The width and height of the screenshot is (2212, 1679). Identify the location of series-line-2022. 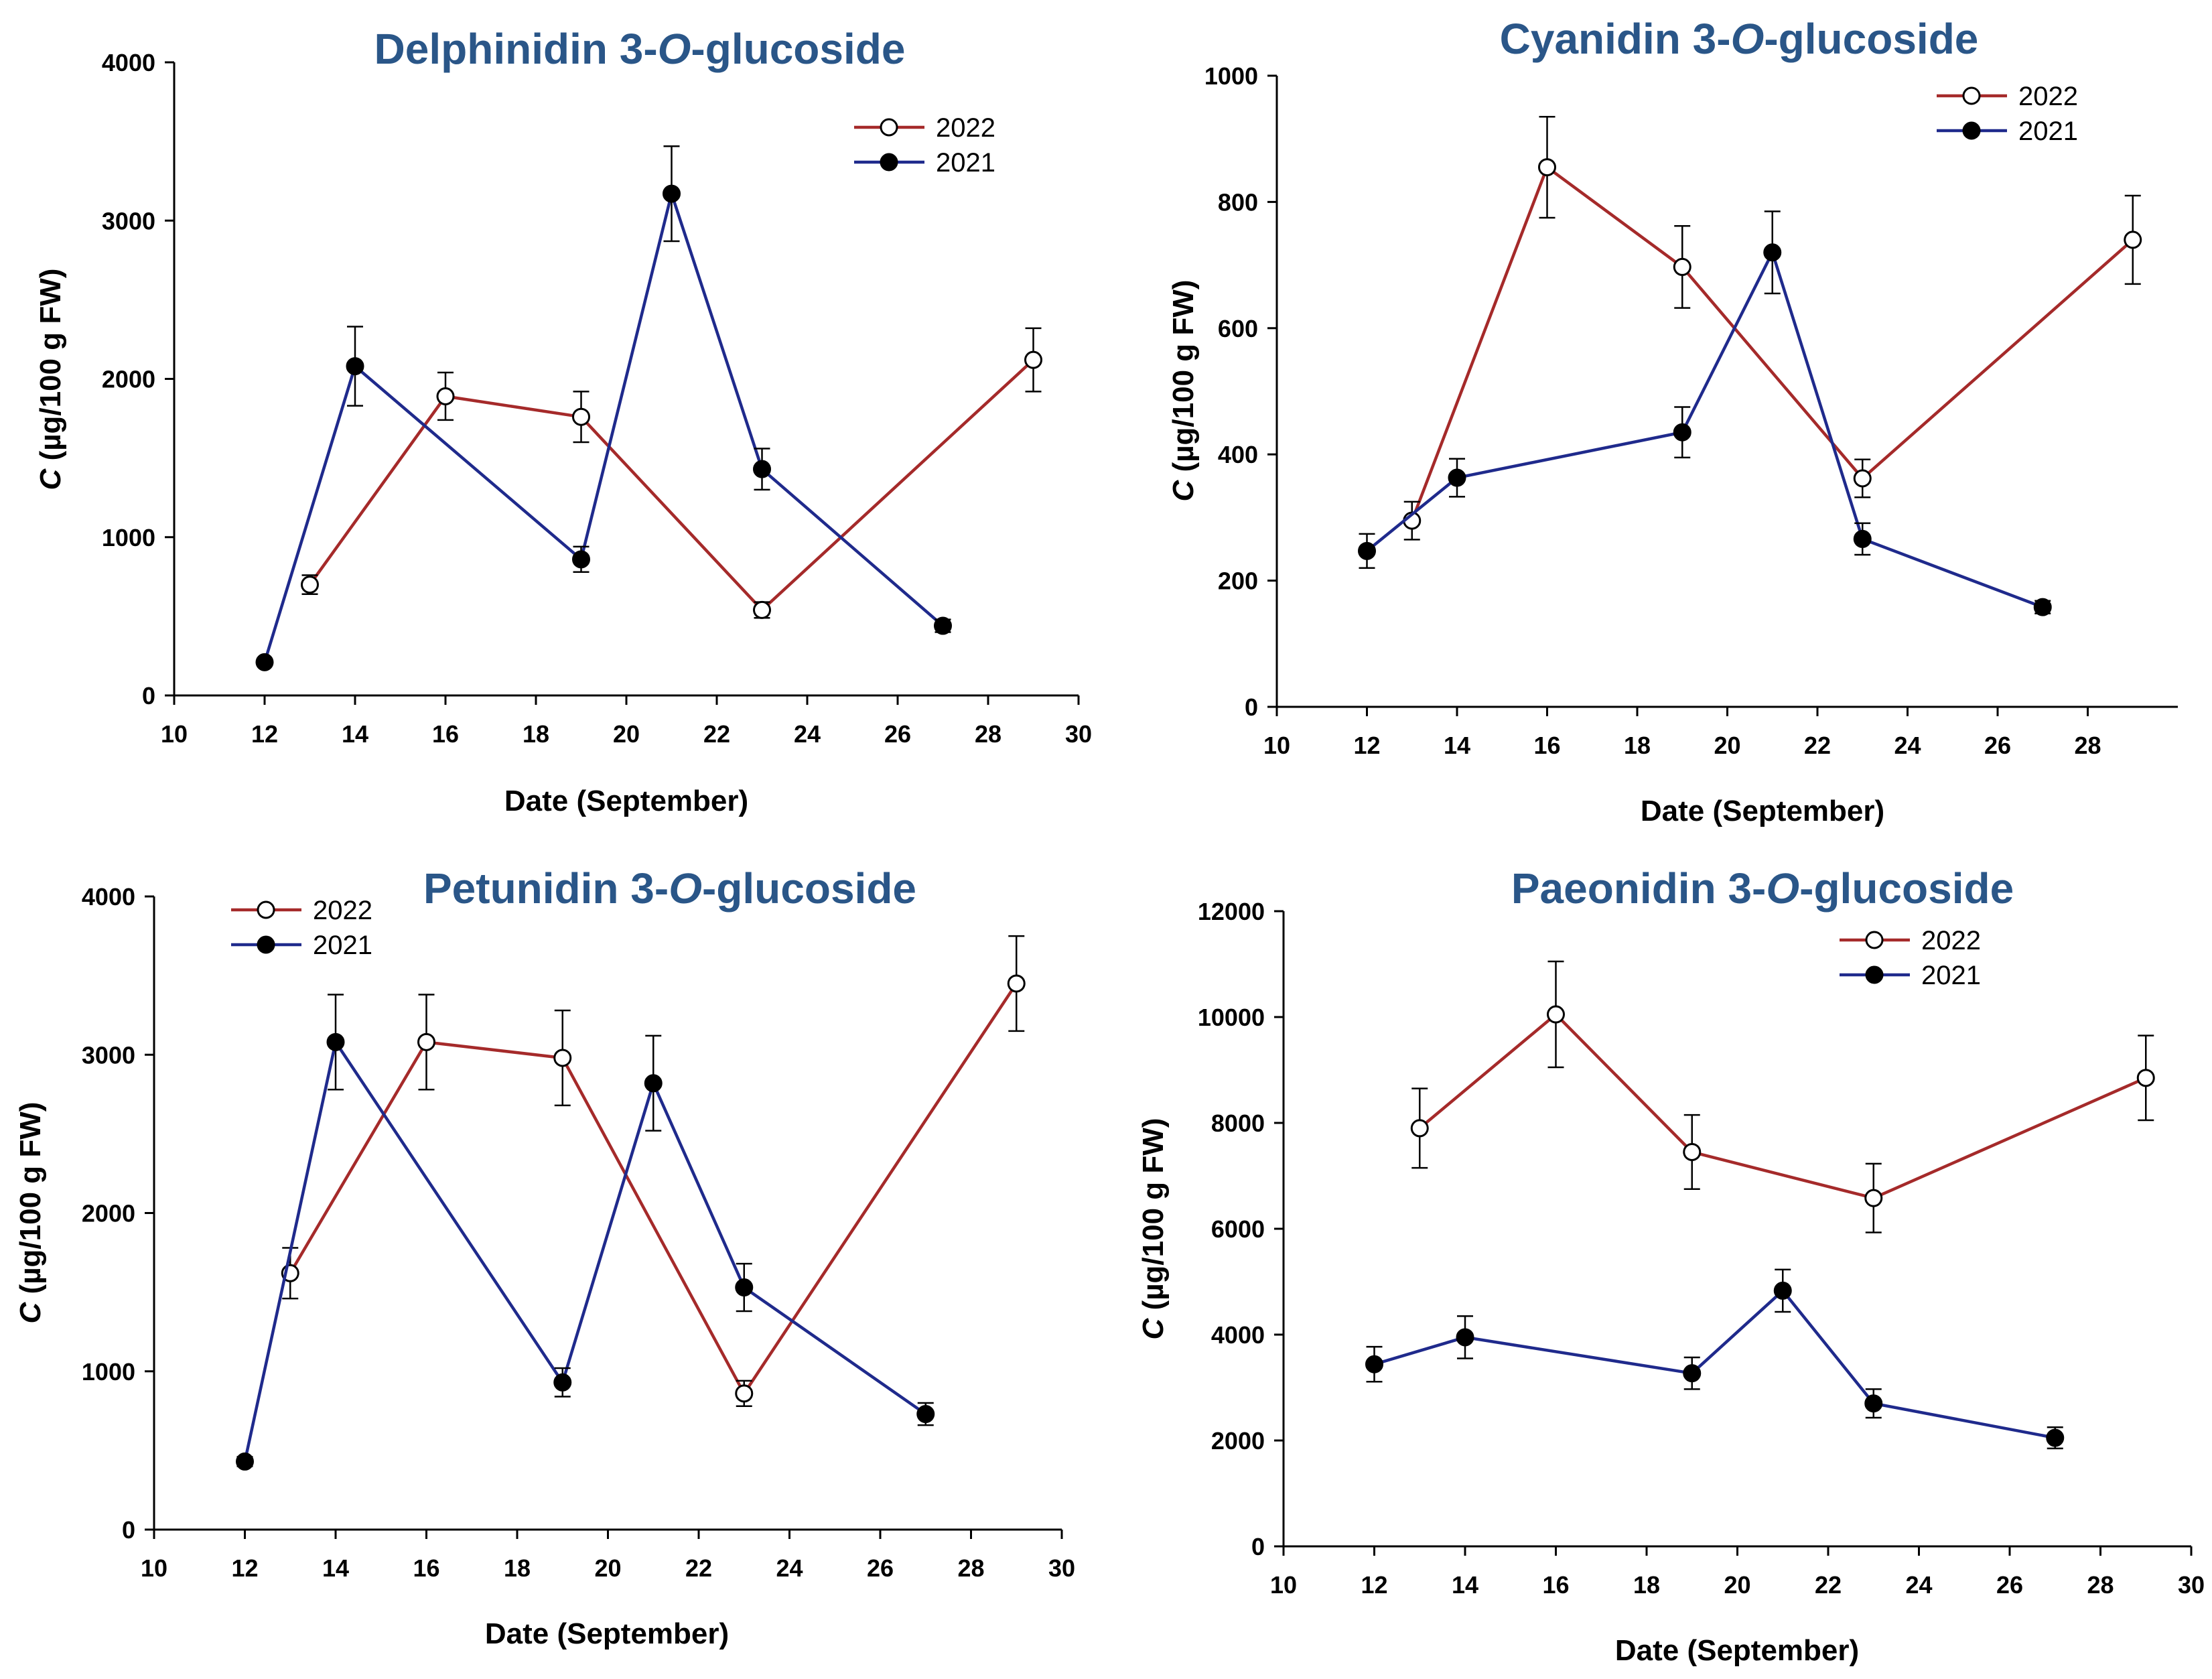
(1783, 1106).